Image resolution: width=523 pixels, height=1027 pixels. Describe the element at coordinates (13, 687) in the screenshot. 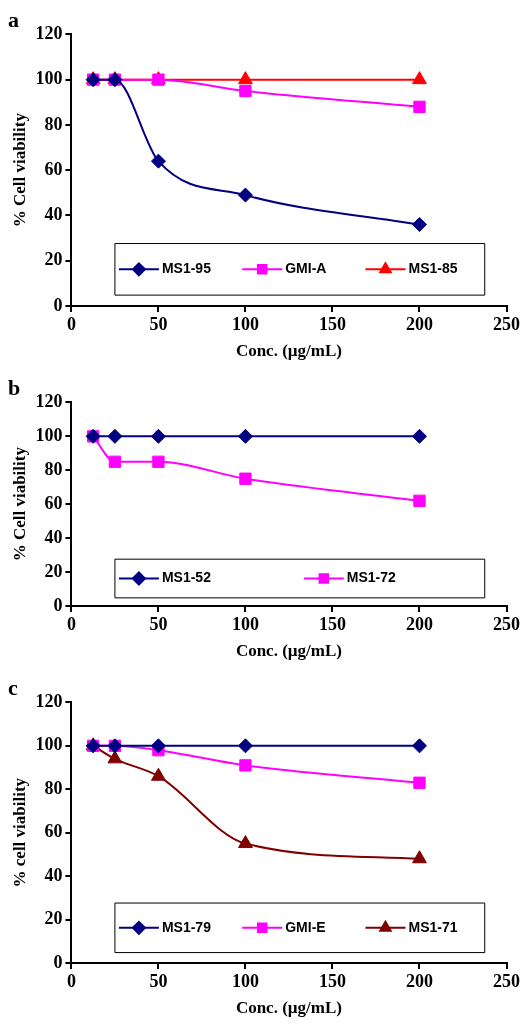

I see `chart-title: c` at that location.